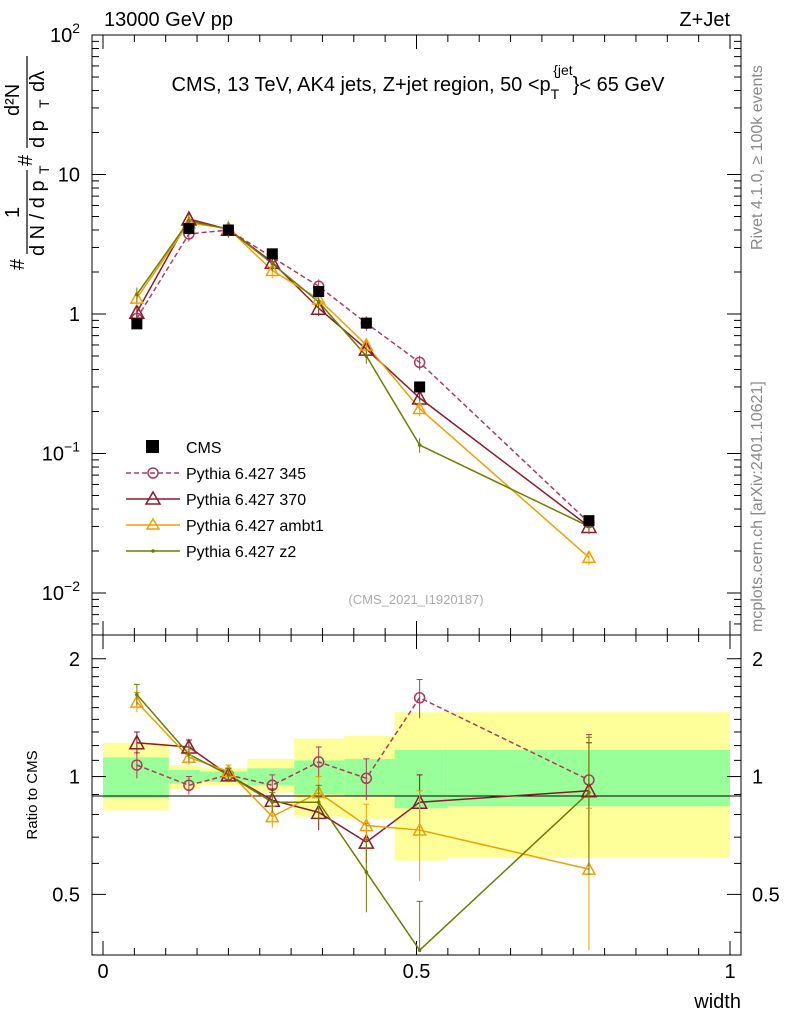 Image resolution: width=786 pixels, height=1024 pixels. Describe the element at coordinates (704, 20) in the screenshot. I see `header-right: Z+Jet` at that location.